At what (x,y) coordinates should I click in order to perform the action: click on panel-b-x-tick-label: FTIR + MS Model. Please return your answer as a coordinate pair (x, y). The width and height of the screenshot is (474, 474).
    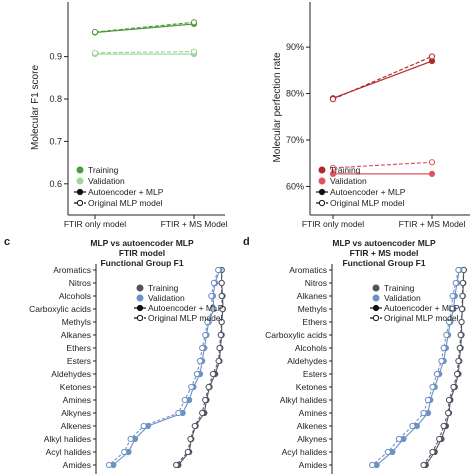
    Looking at the image, I should click on (432, 224).